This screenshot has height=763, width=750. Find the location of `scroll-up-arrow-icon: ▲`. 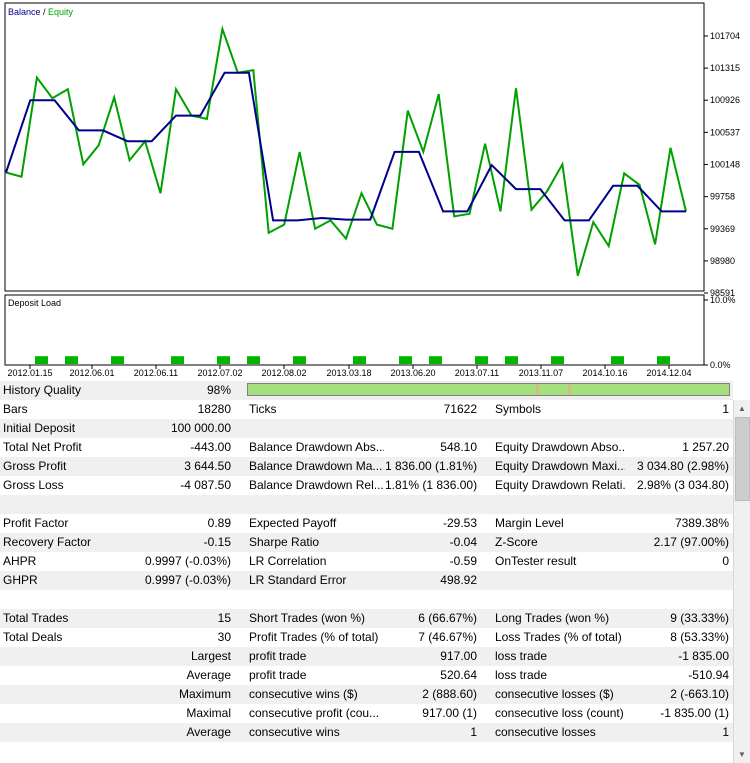

scroll-up-arrow-icon: ▲ is located at coordinates (742, 408).